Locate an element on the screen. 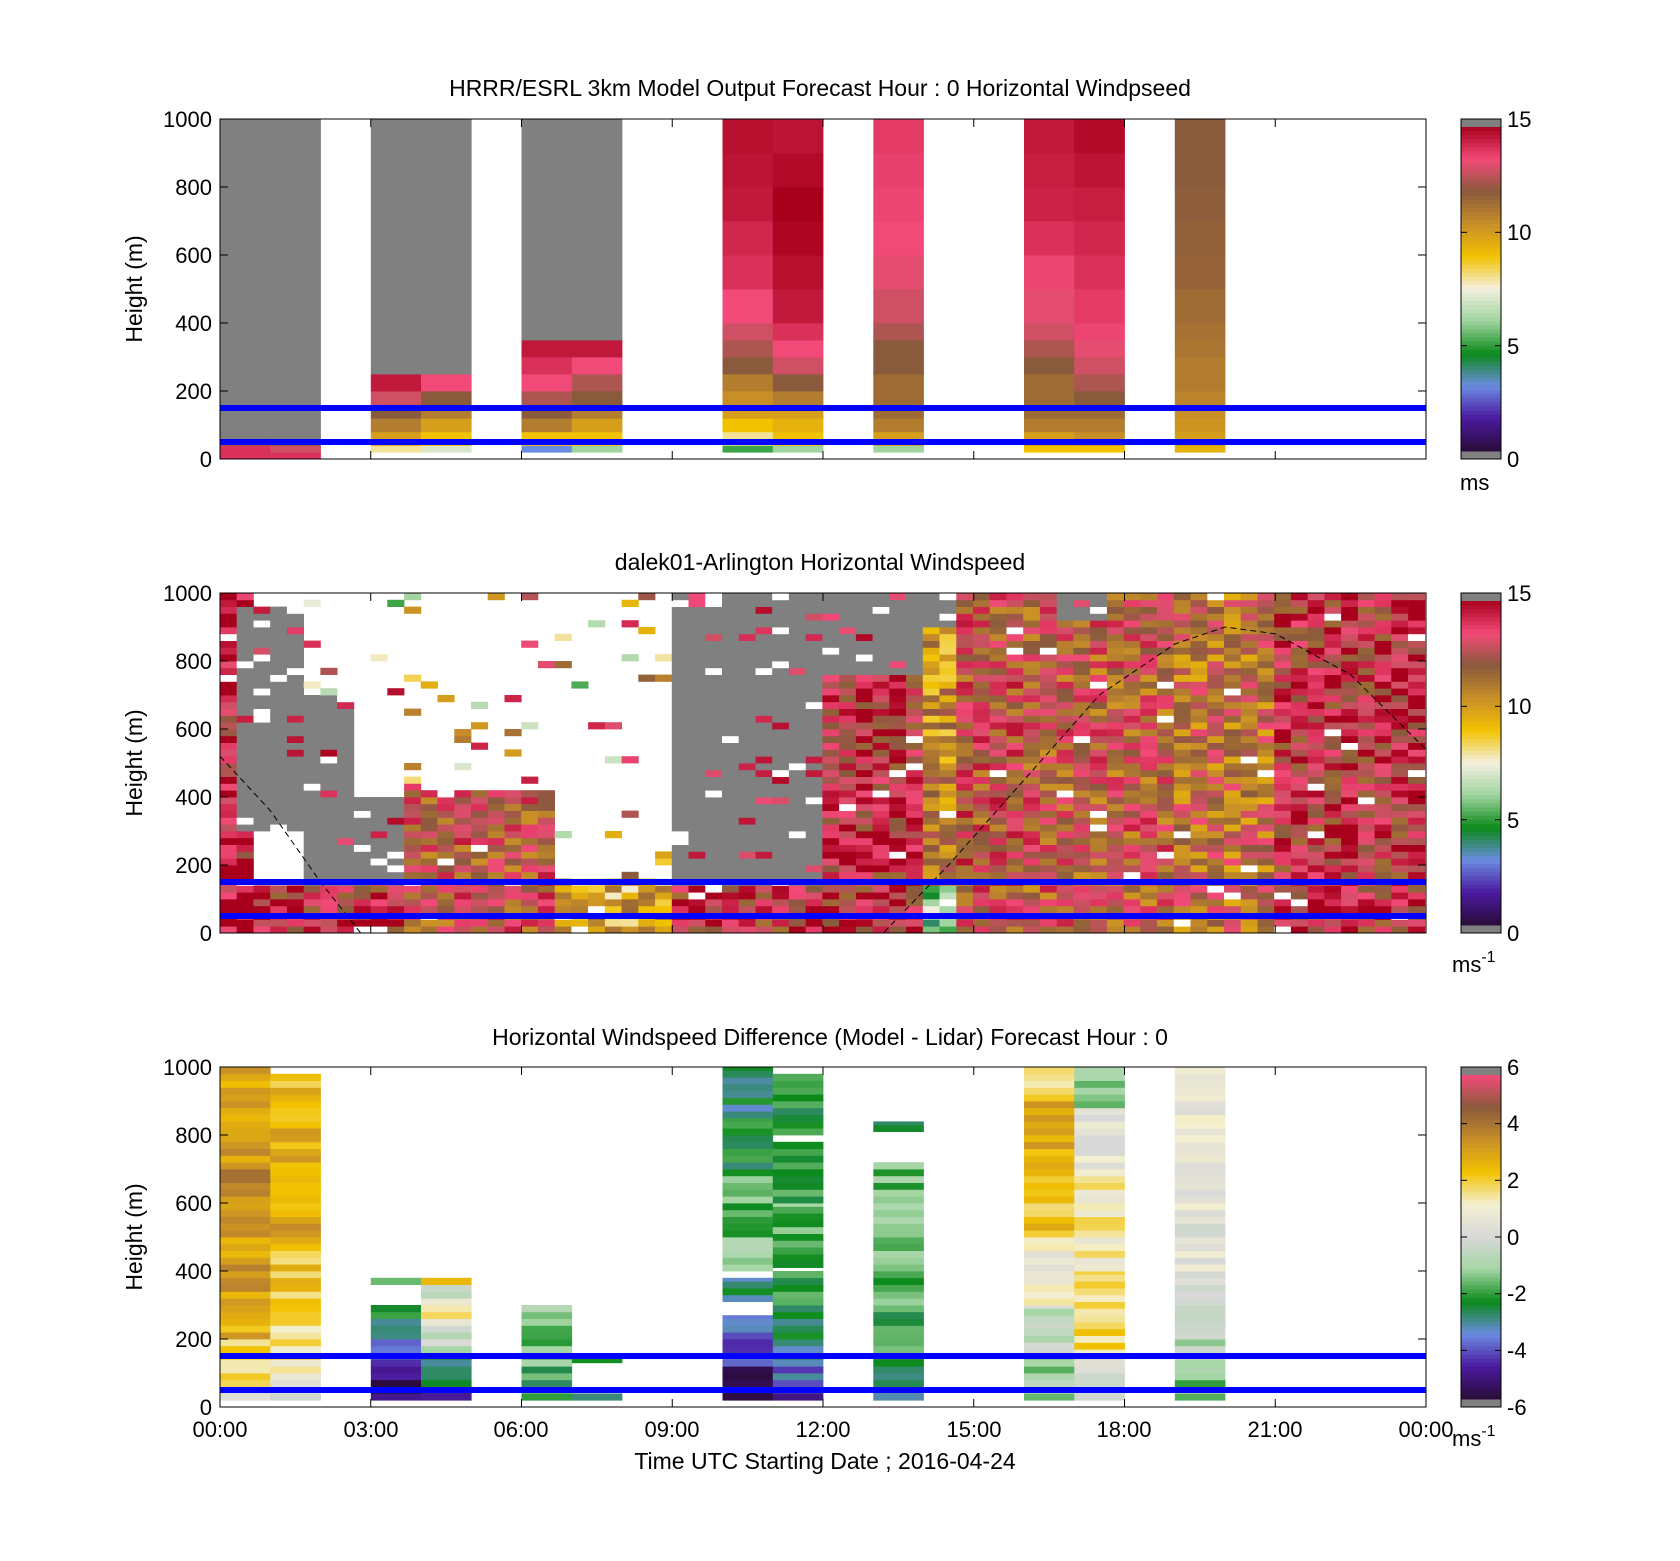 The width and height of the screenshot is (1680, 1561). colorbar-gradient is located at coordinates (1481, 1237).